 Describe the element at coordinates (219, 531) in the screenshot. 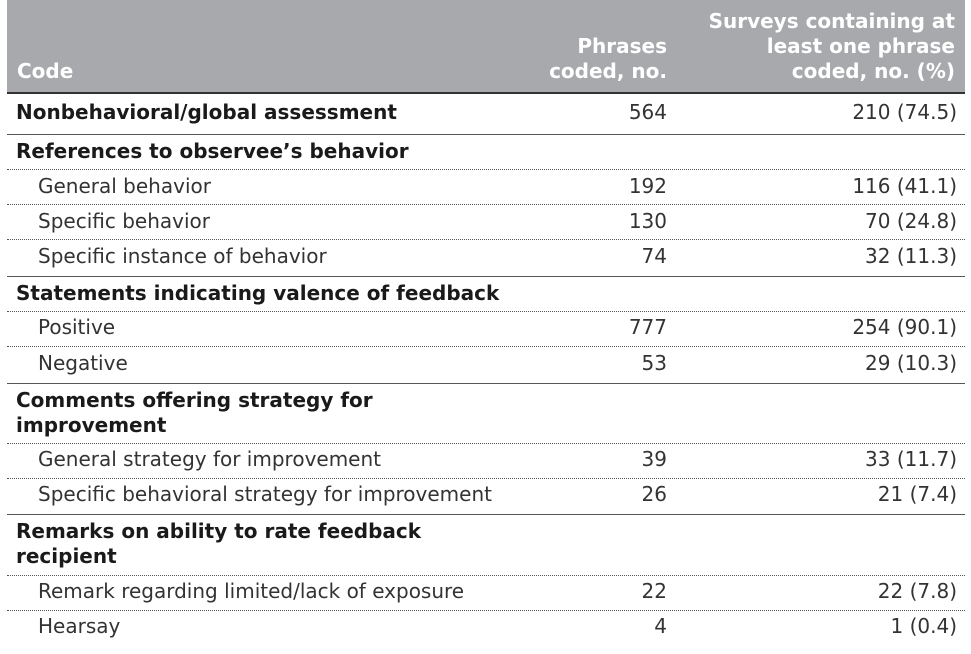

I see `category-label-line1: Remarks on ability to rate feedback` at that location.